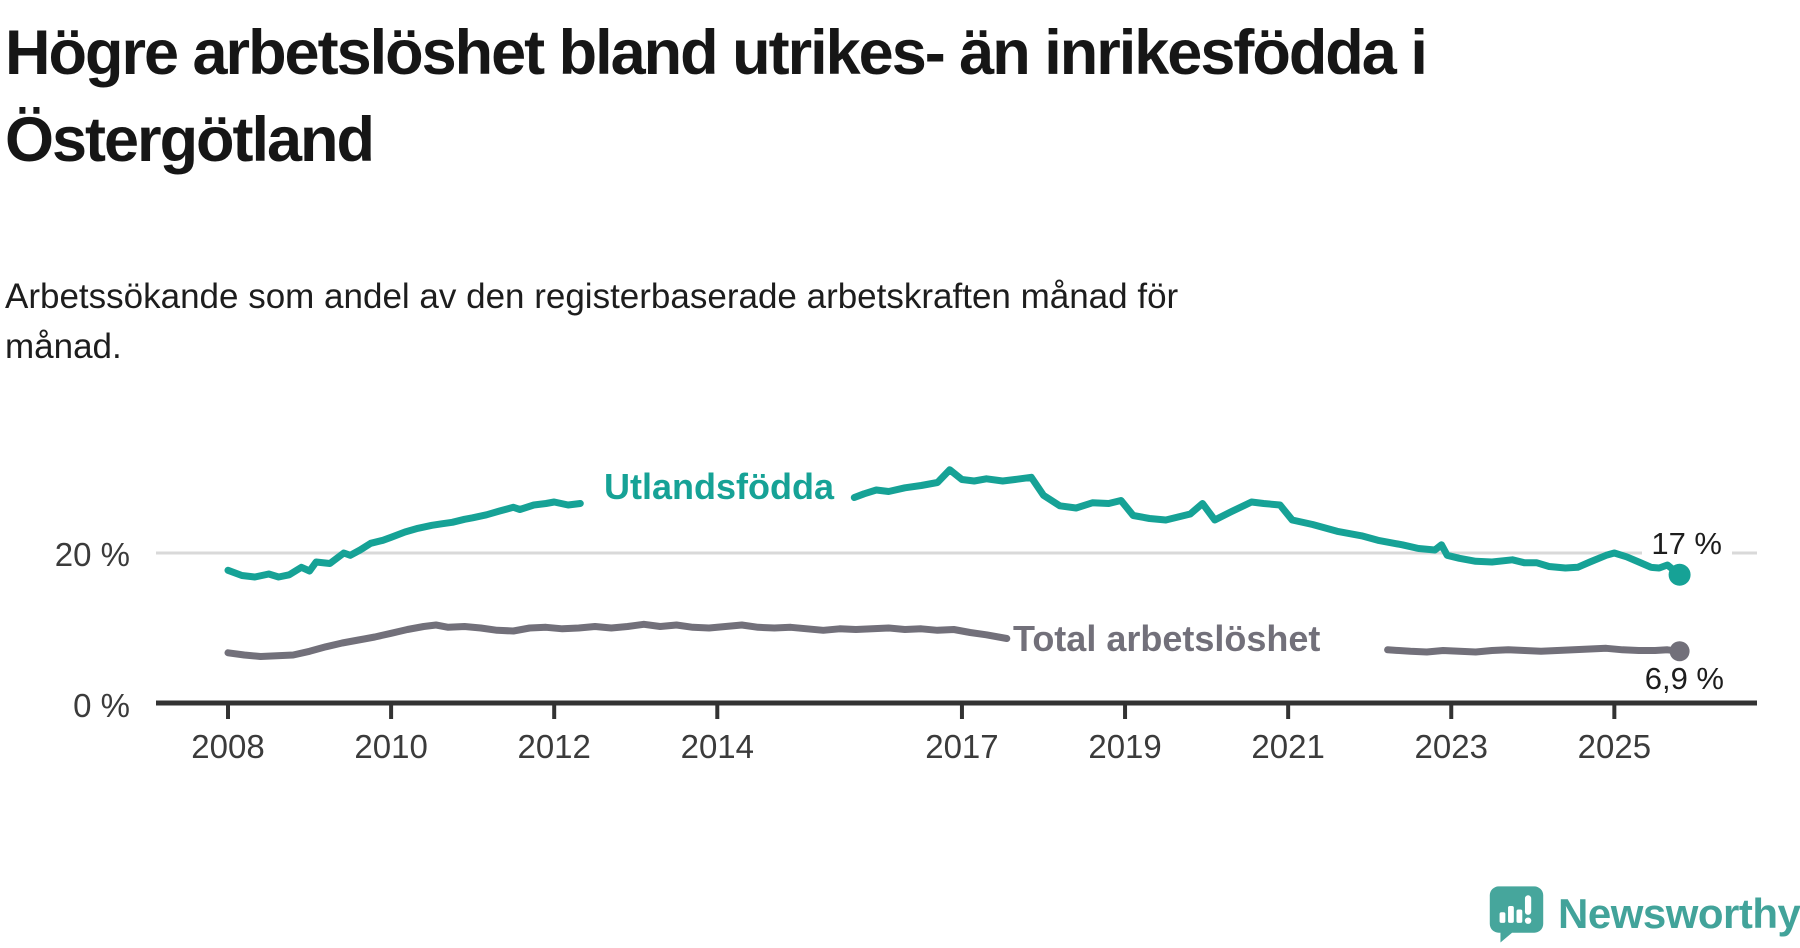  I want to click on end-value-label-total: 6,9 %, so click(1684, 678).